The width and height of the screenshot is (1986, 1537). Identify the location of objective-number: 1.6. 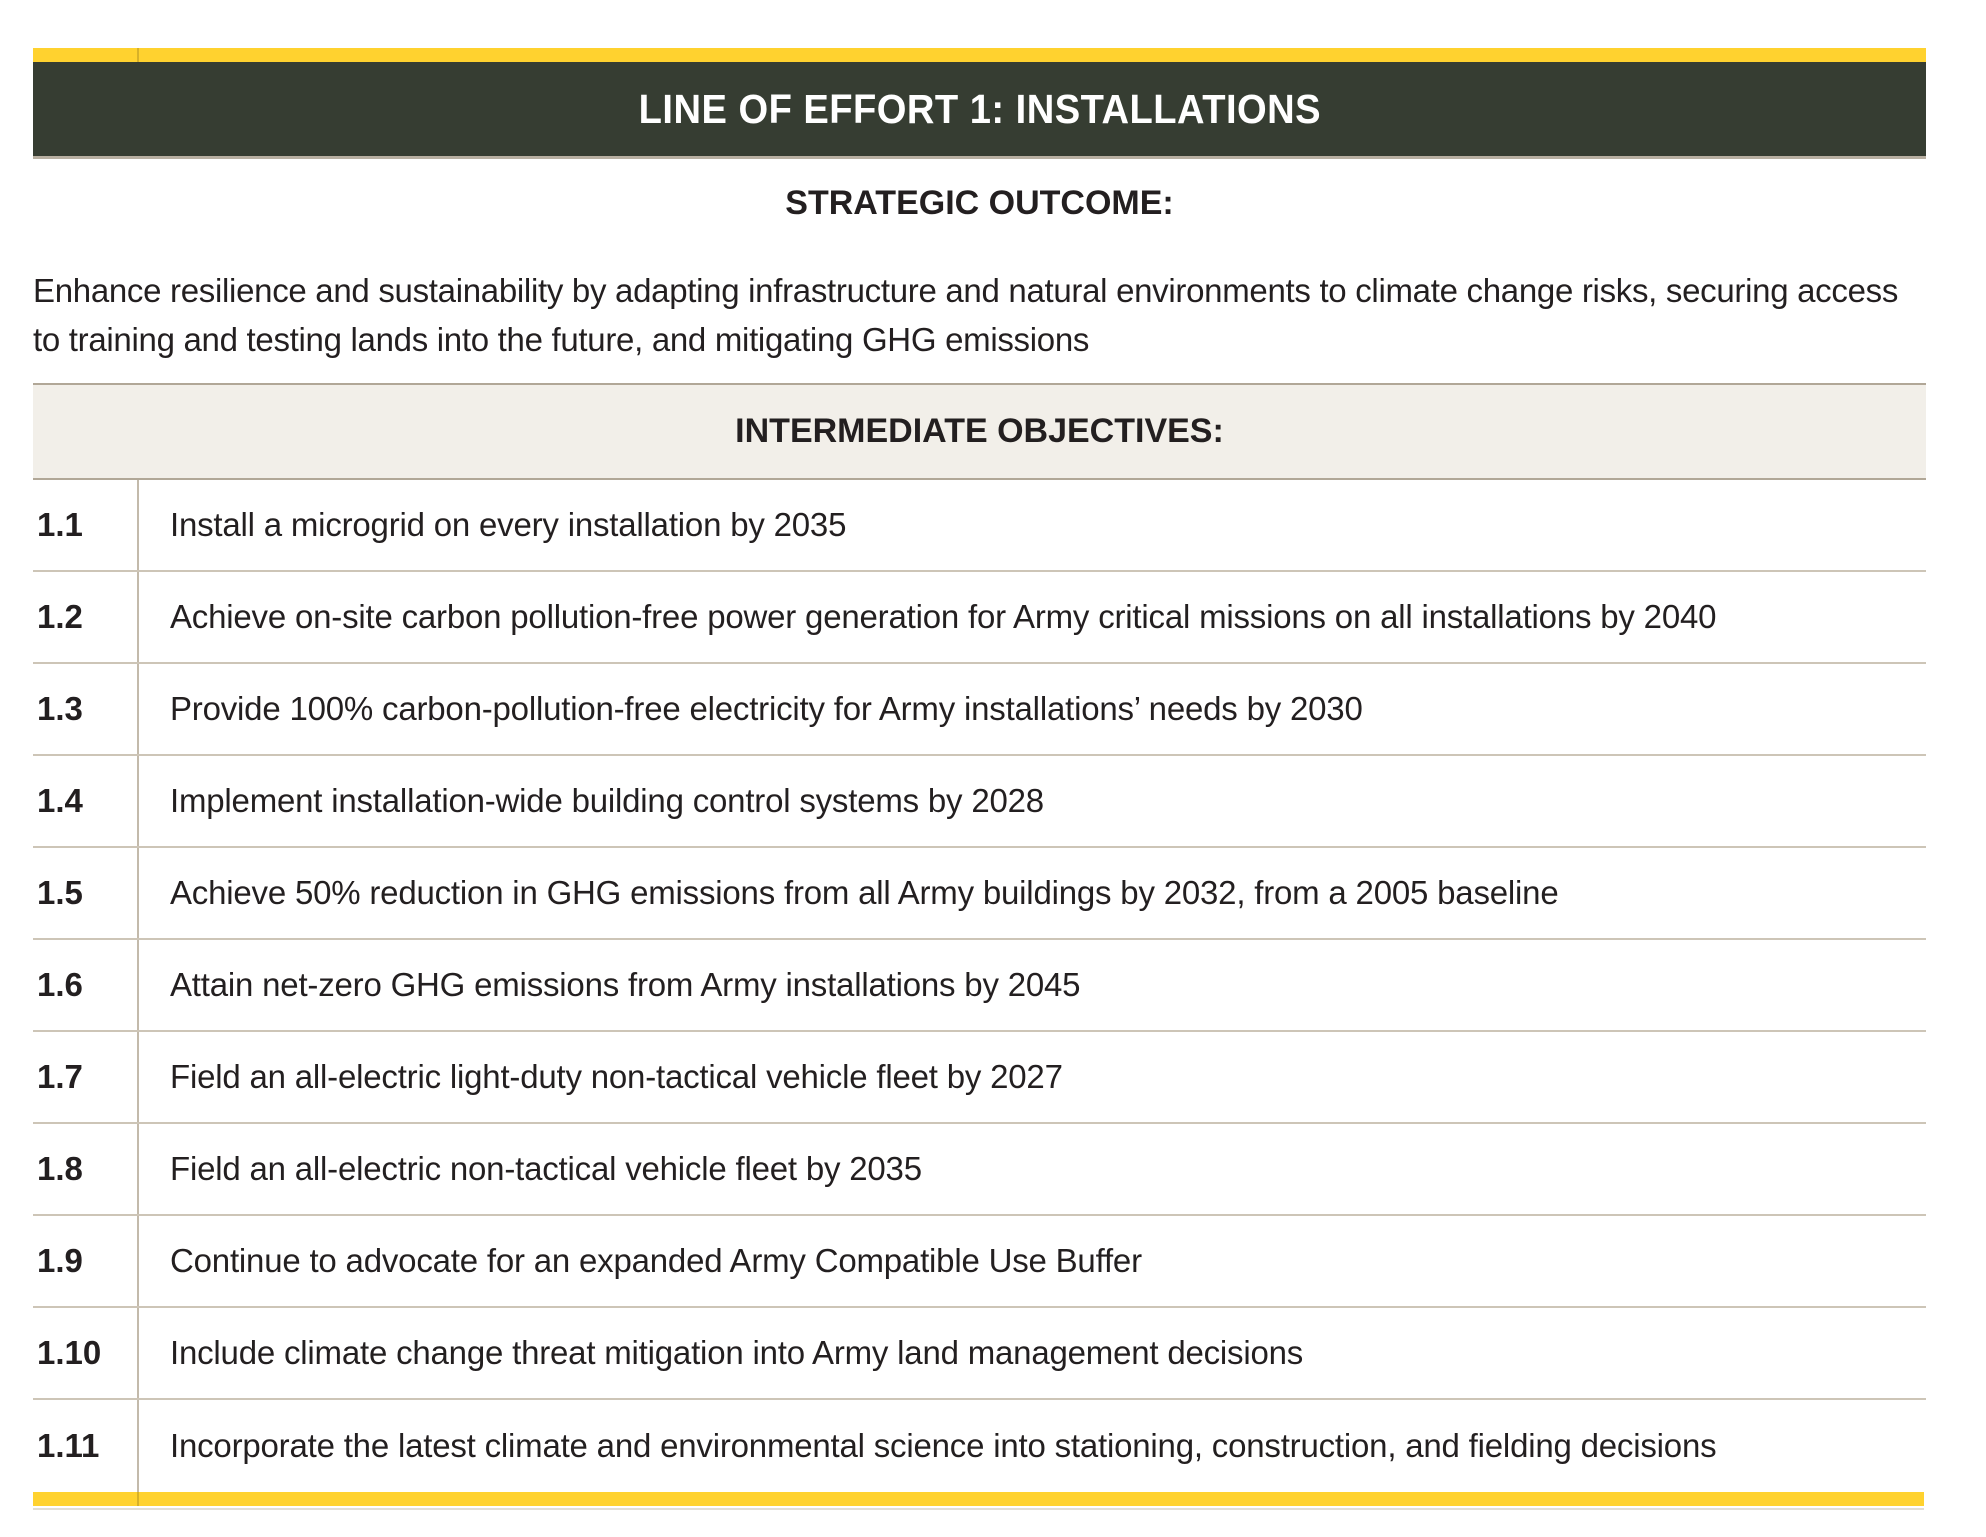
(86, 985).